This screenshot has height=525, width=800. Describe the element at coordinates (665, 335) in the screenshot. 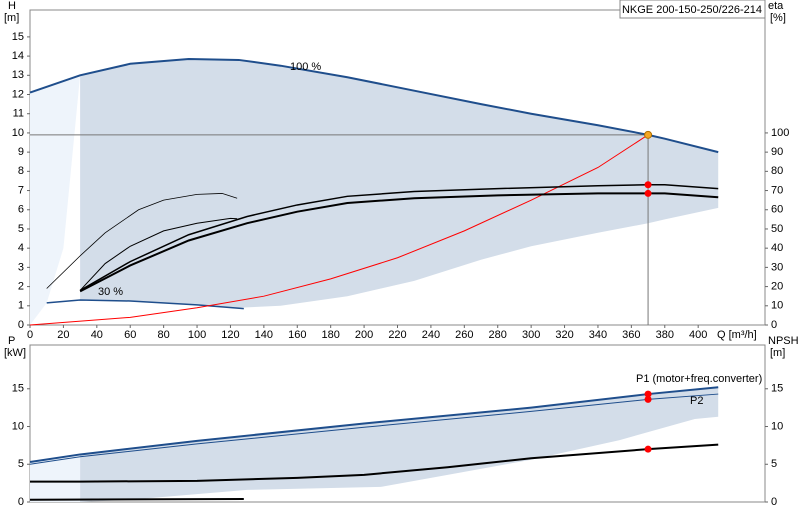

I see `x-tick-label: 380` at that location.